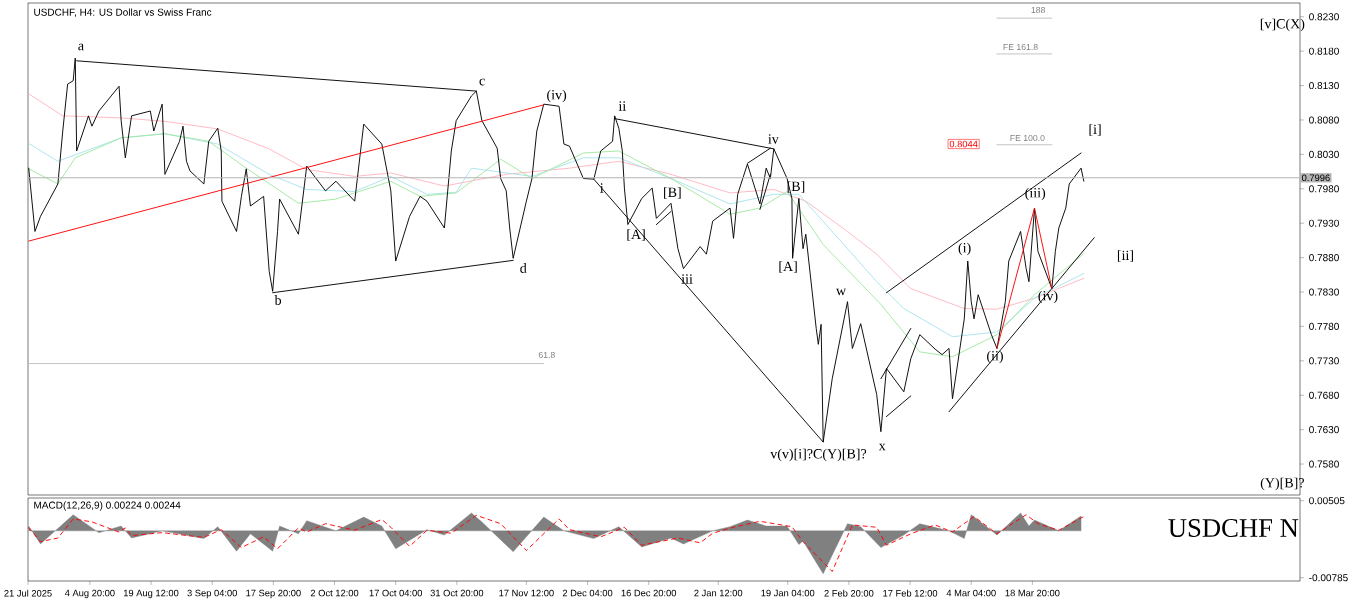 Image resolution: width=1366 pixels, height=603 pixels. What do you see at coordinates (1095, 130) in the screenshot?
I see `annotation: [i]` at bounding box center [1095, 130].